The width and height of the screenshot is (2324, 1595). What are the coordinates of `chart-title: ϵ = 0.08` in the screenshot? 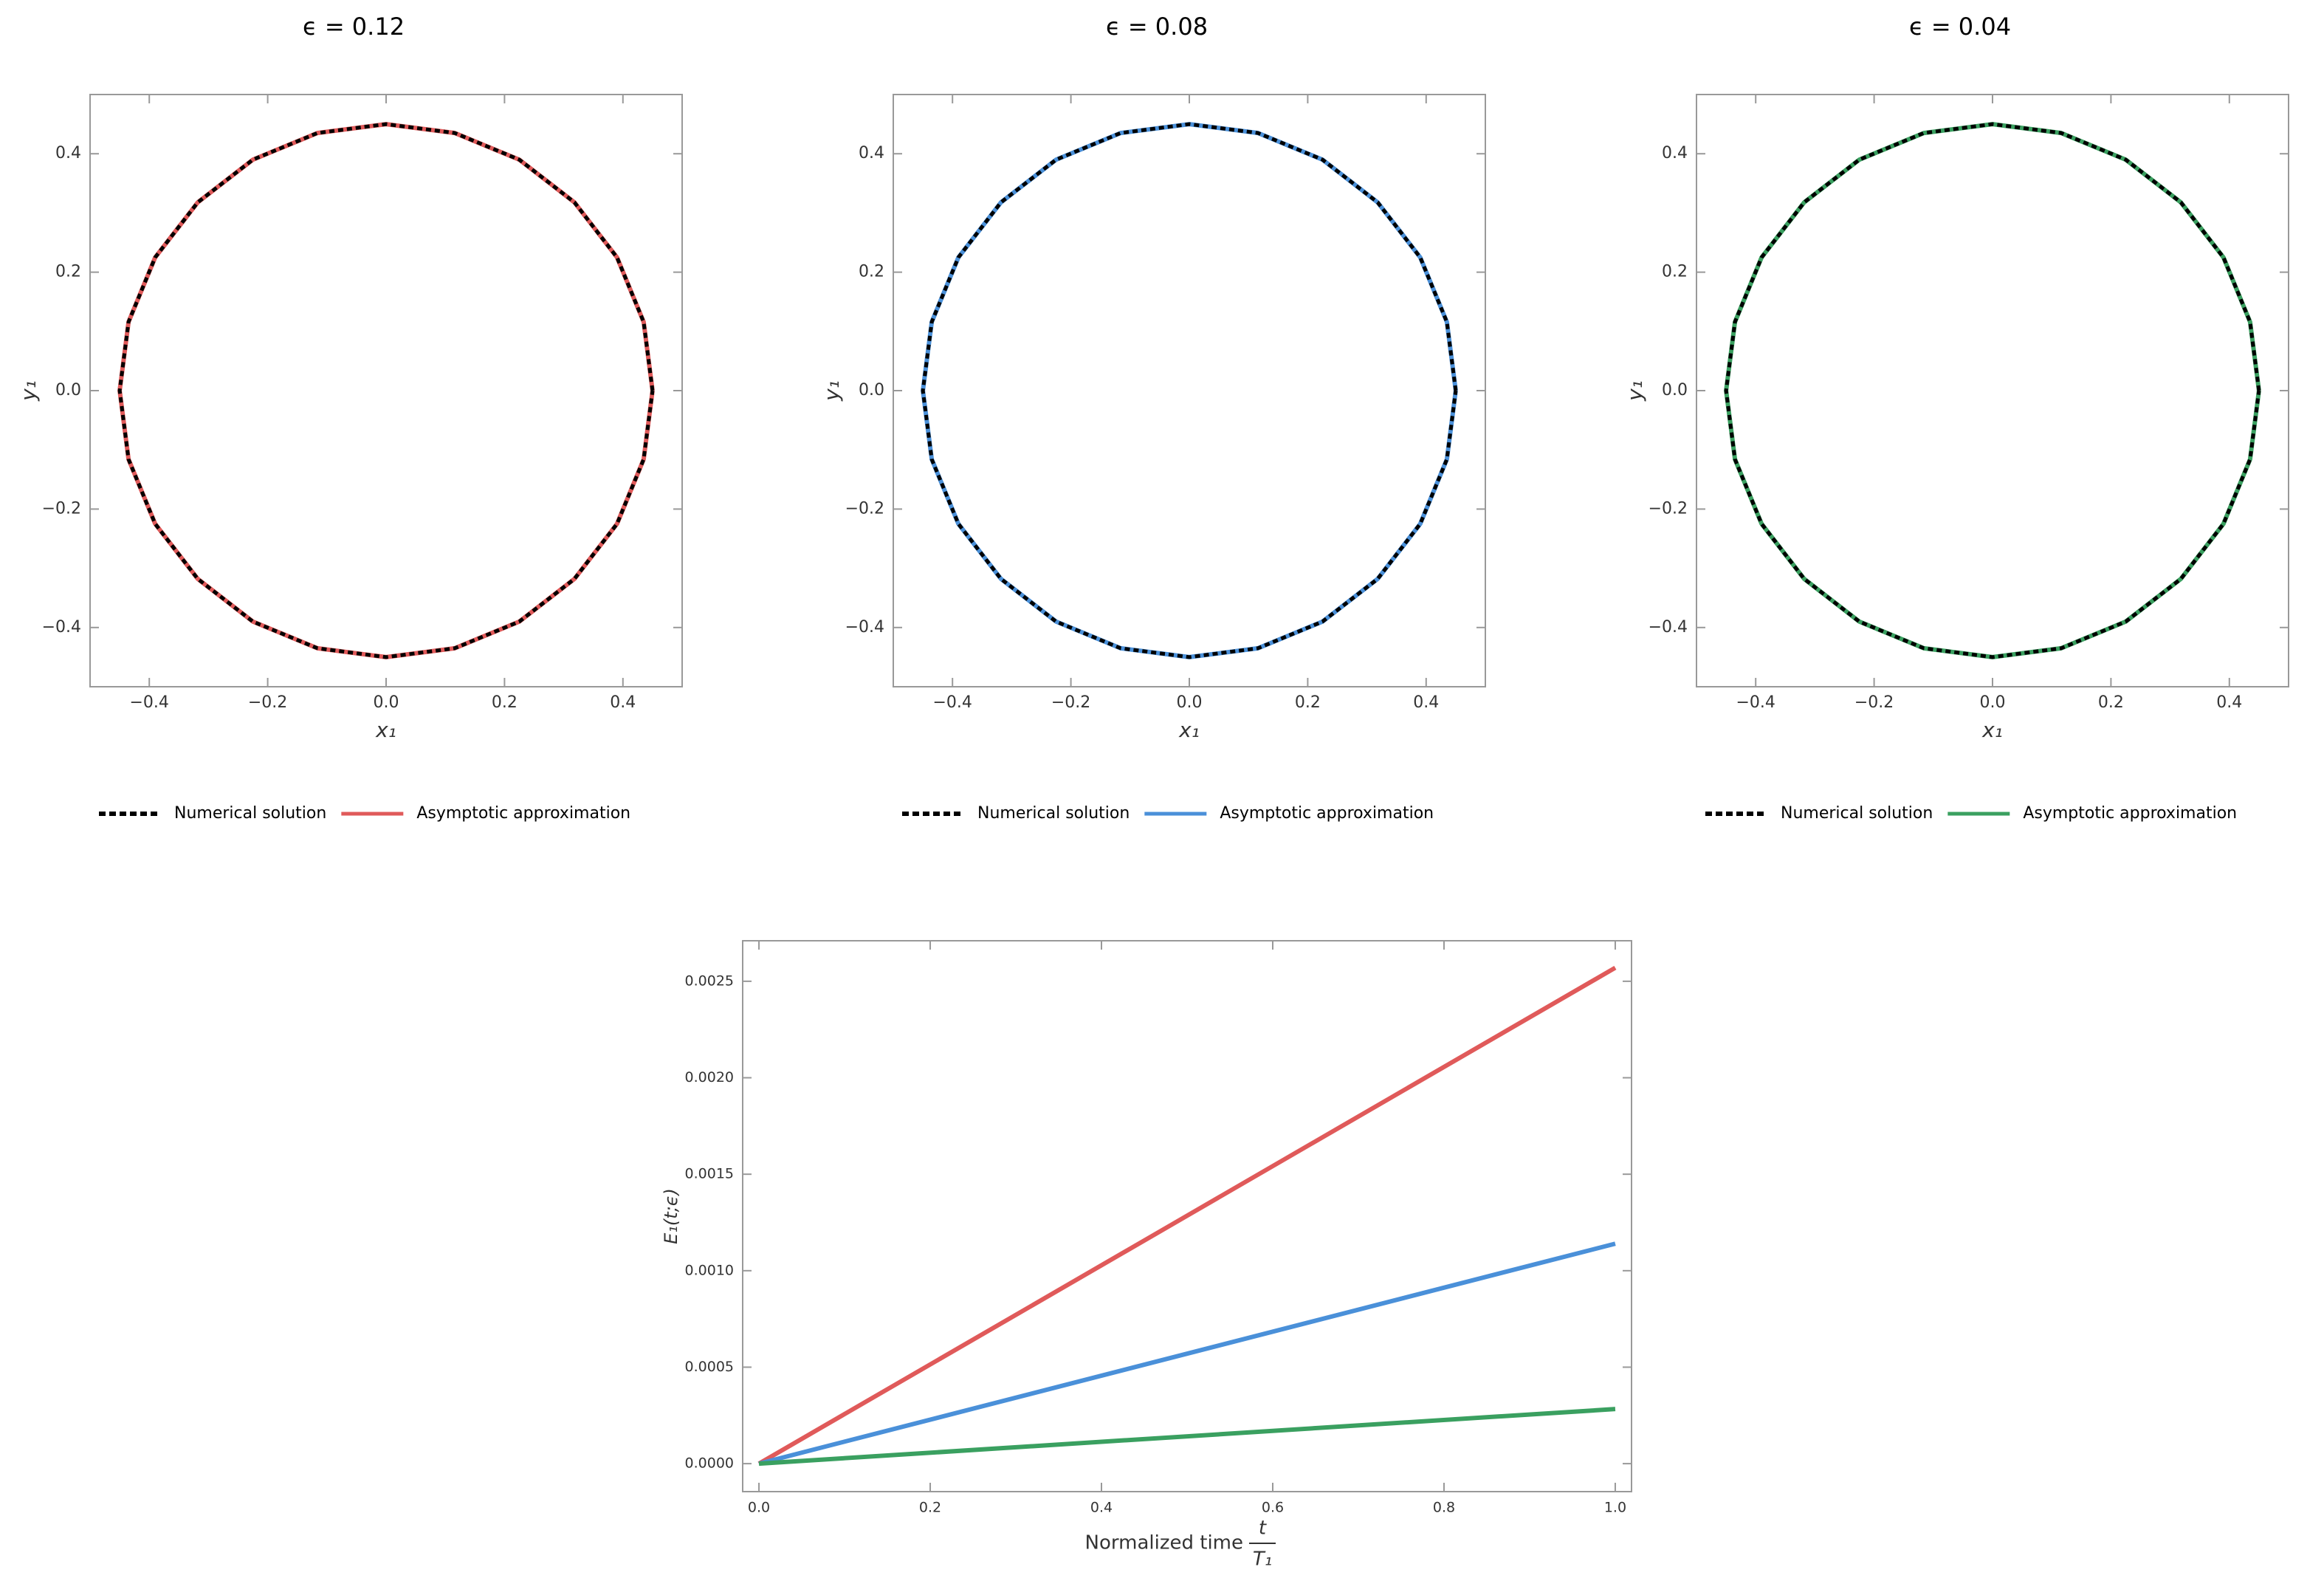 It's located at (1157, 27).